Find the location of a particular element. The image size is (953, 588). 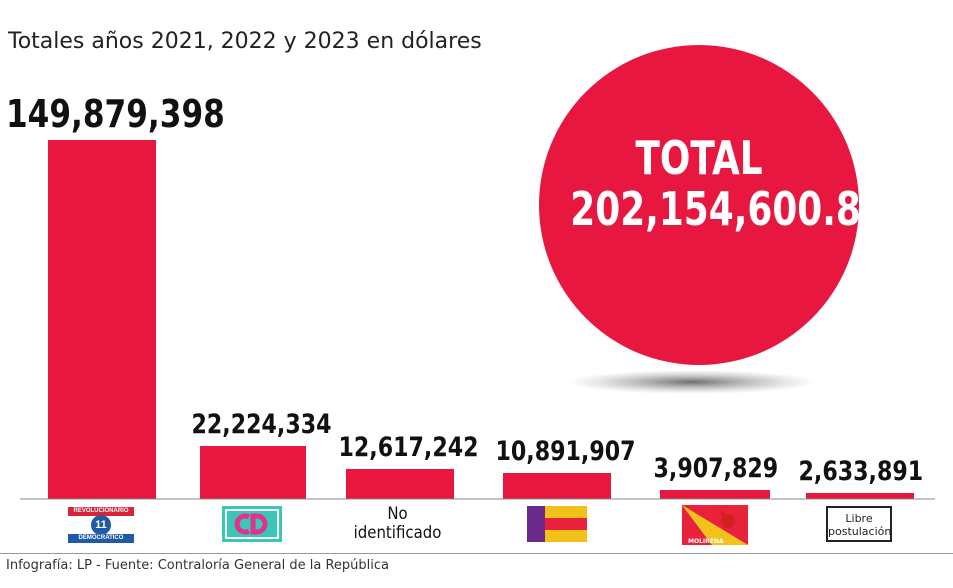

footer-divider is located at coordinates (476, 553).